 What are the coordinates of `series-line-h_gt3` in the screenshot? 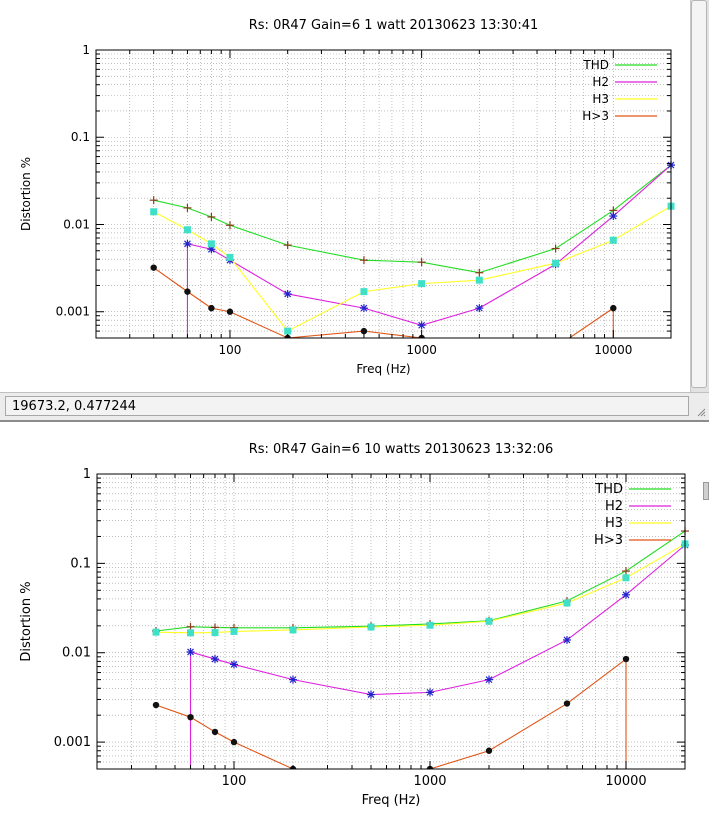 It's located at (391, 714).